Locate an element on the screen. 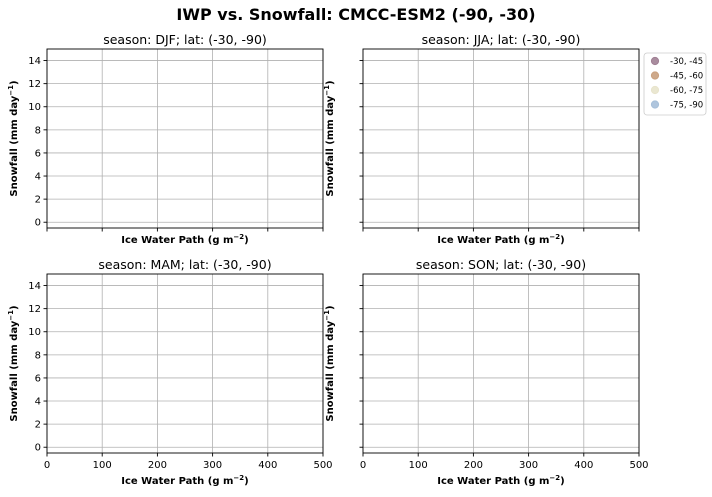 The image size is (712, 497). figure-title: IWP vs. Snowfall: CMCC-ESM2 (-90, -30) is located at coordinates (355, 14).